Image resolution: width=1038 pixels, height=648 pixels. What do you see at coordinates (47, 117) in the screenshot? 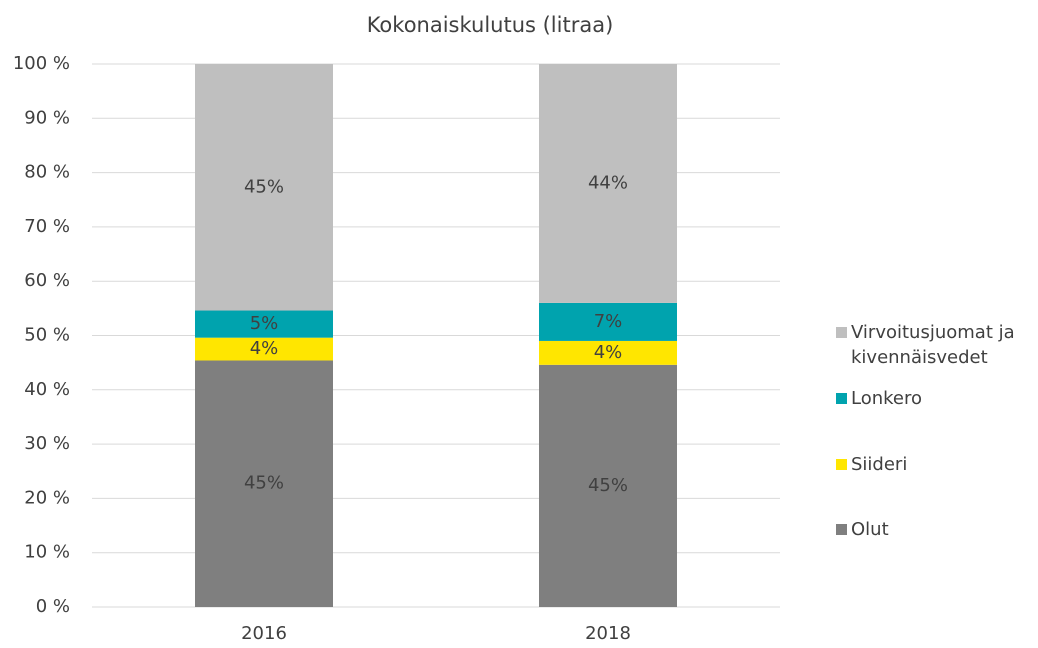
I see `y-tick-label: 90 %` at bounding box center [47, 117].